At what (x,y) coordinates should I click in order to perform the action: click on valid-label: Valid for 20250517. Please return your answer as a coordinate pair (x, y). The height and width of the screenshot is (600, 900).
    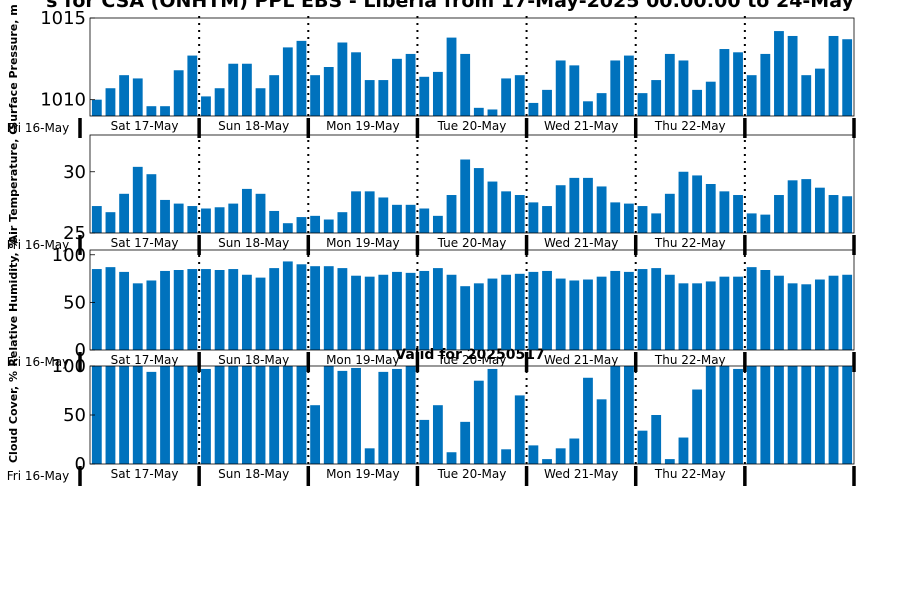
    Looking at the image, I should click on (469, 355).